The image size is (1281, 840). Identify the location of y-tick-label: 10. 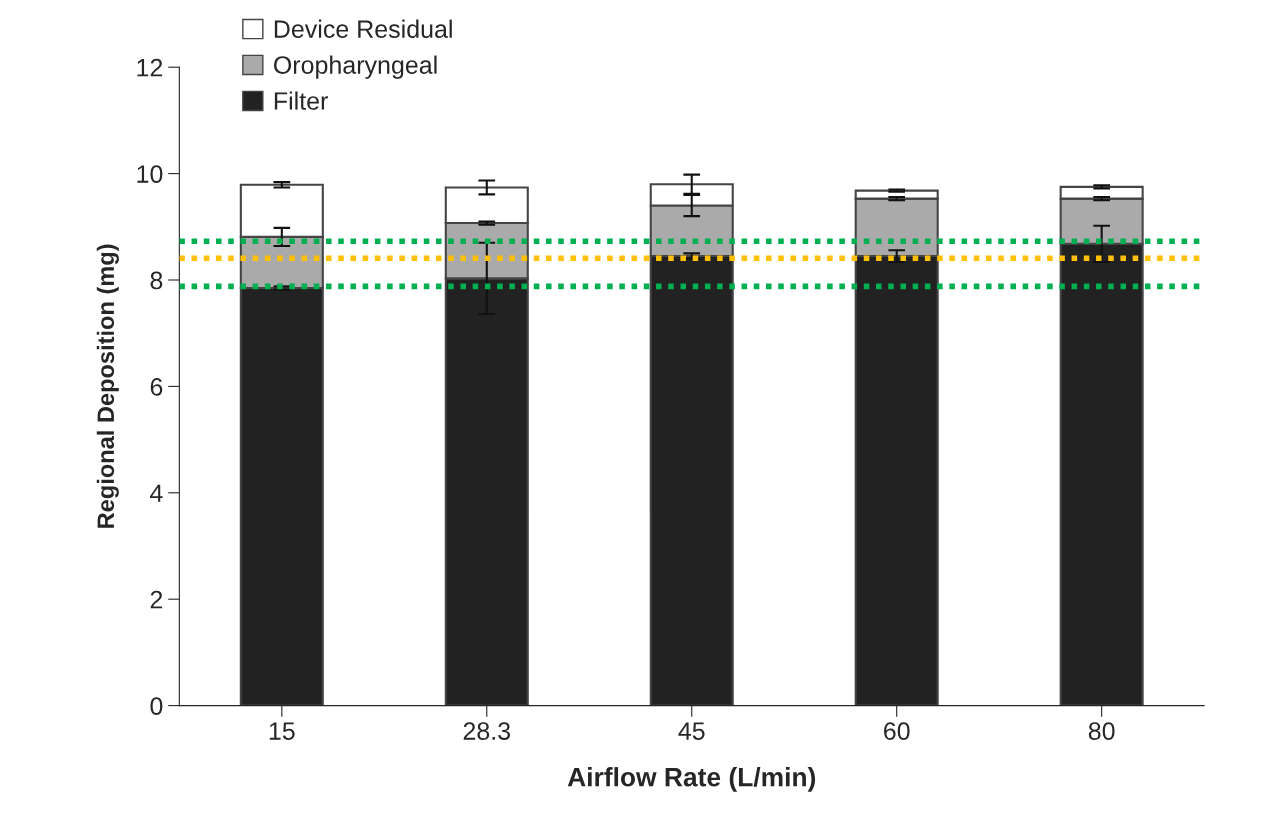
(150, 174).